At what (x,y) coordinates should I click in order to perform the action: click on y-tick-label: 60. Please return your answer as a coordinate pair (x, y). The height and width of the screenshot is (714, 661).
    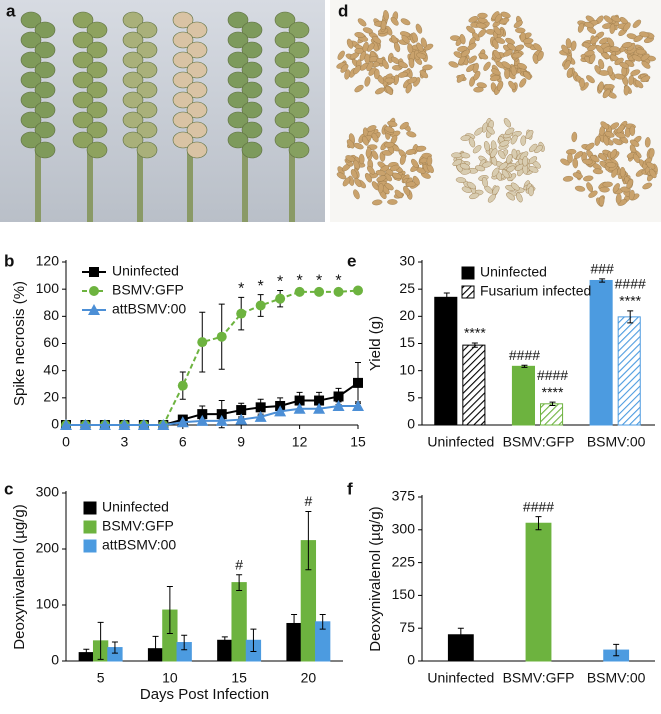
    Looking at the image, I should click on (51, 342).